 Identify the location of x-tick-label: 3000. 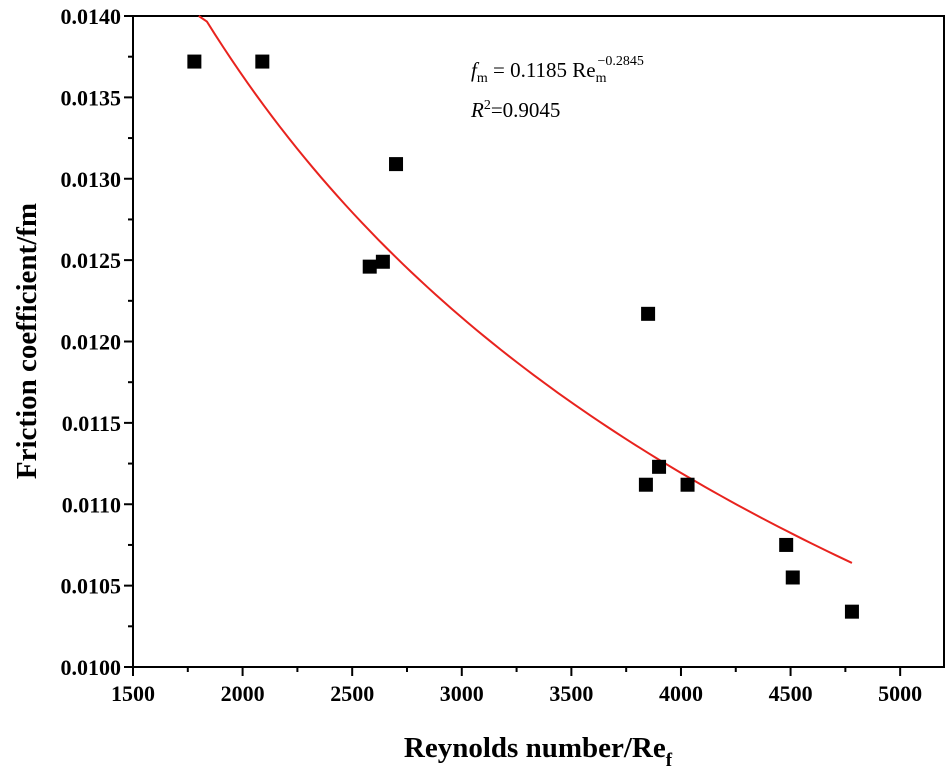
(462, 693).